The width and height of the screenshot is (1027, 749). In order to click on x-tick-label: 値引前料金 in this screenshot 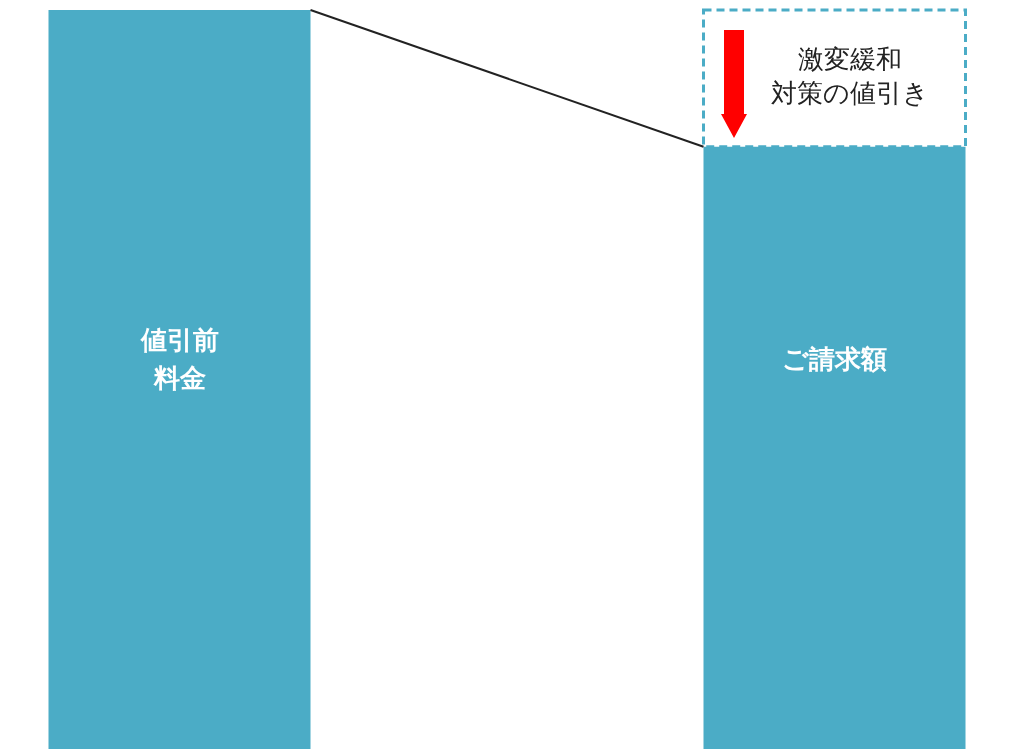, I will do `click(179, 358)`.